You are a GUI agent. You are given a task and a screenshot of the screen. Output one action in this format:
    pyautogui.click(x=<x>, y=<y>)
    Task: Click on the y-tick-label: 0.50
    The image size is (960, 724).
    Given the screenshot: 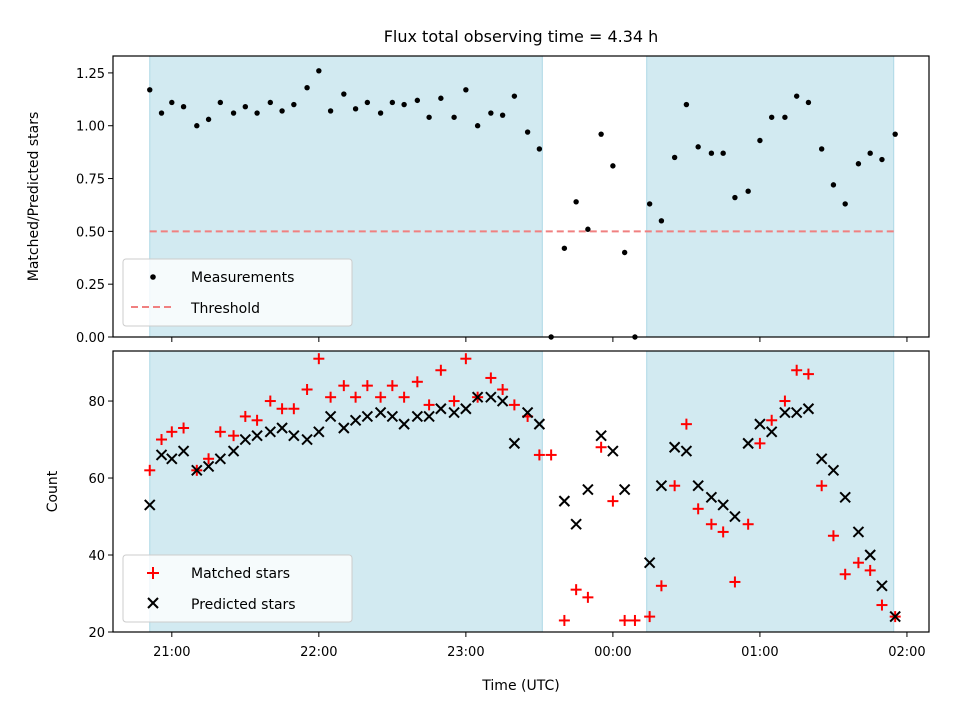 What is the action you would take?
    pyautogui.click(x=90, y=232)
    